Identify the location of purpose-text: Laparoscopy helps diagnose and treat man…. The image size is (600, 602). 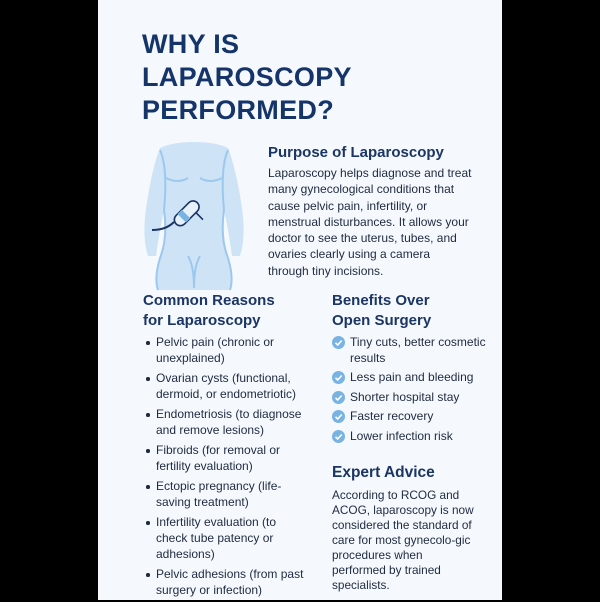
(370, 222).